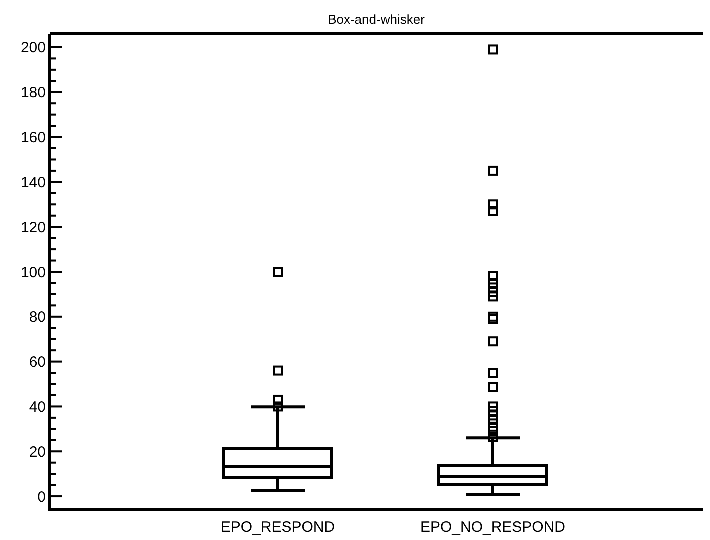  I want to click on y-tick-label: 60, so click(37, 363).